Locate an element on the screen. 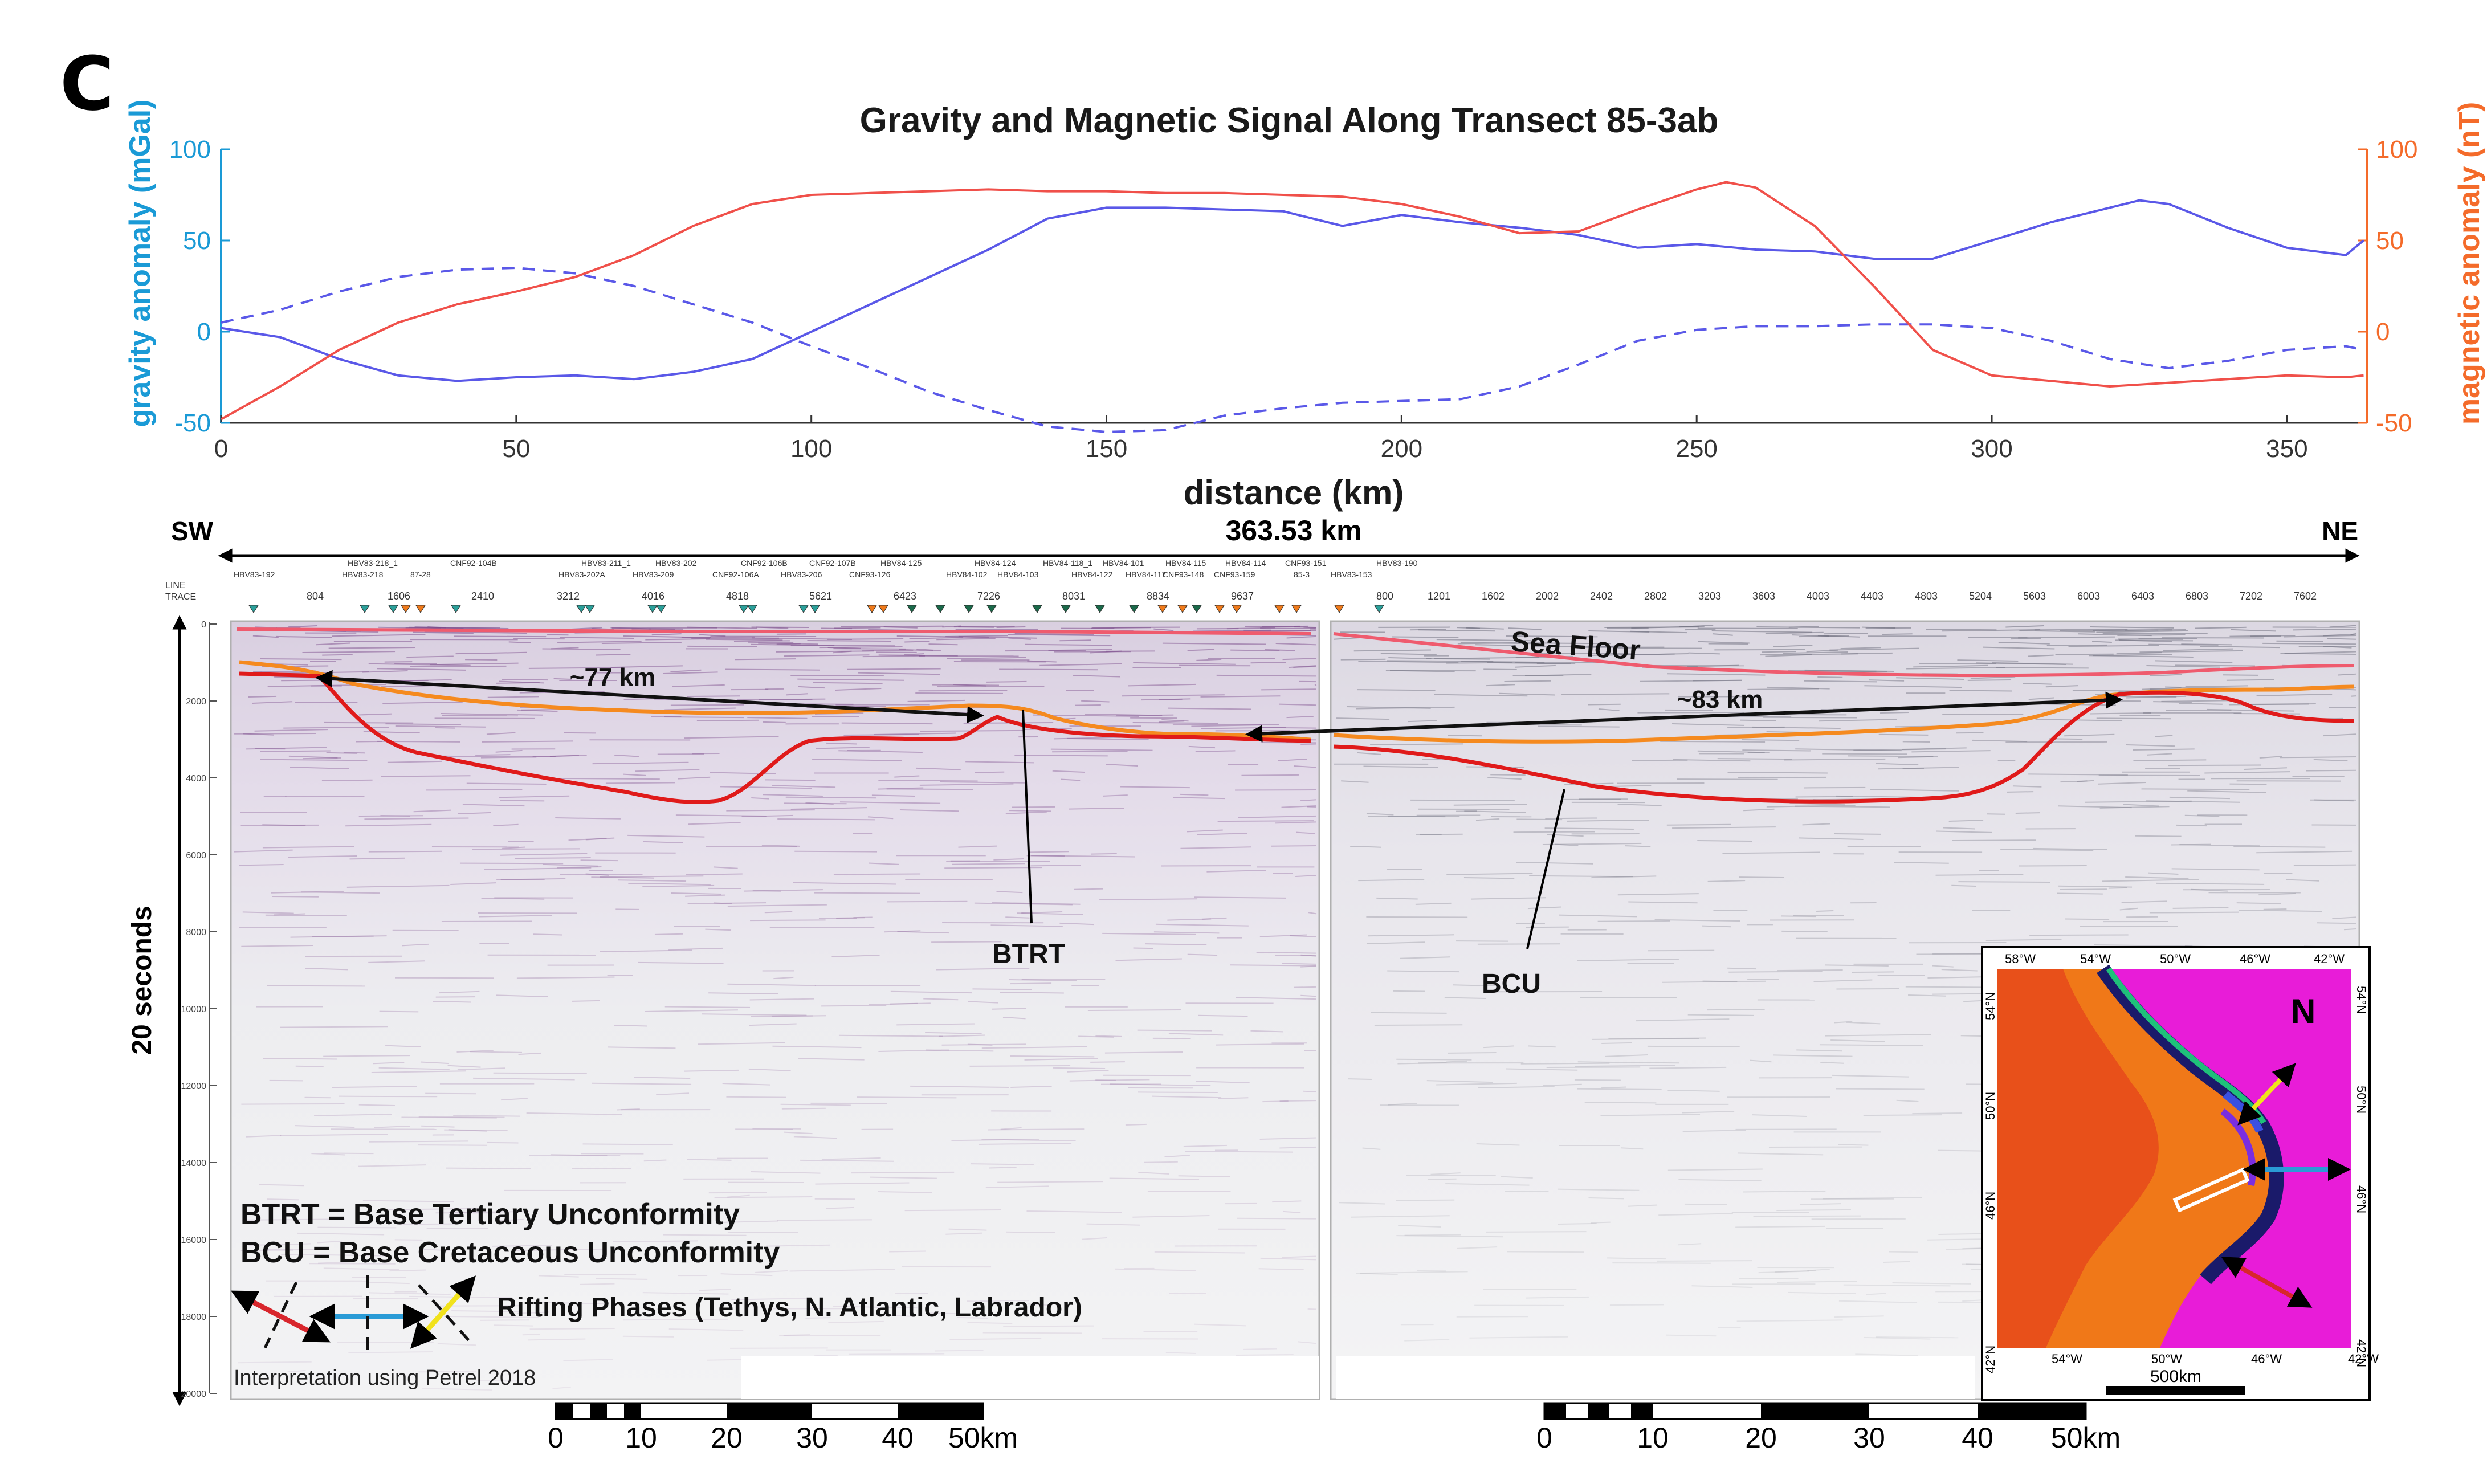 The height and width of the screenshot is (1484, 2487). depth-tick-label: 18000 is located at coordinates (194, 1317).